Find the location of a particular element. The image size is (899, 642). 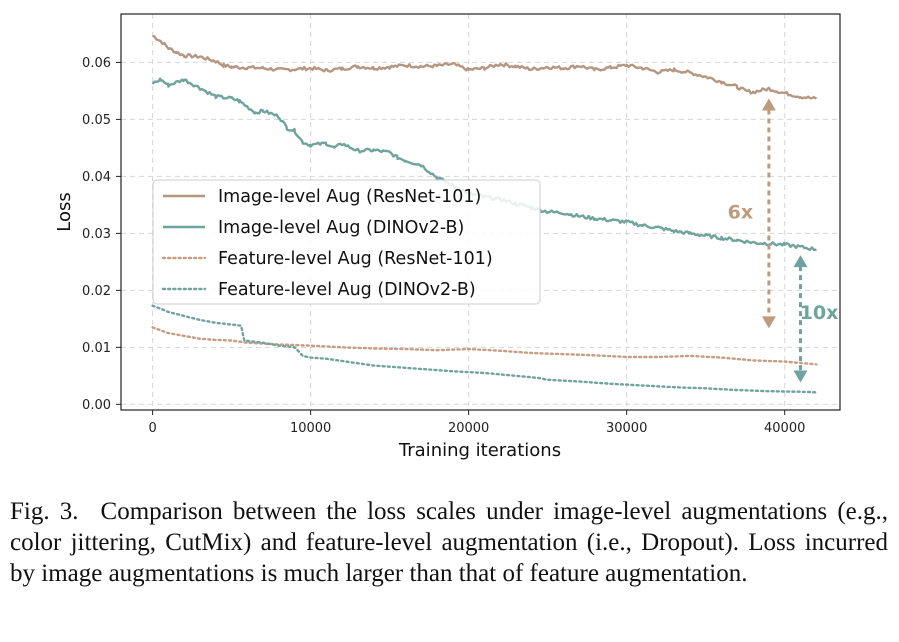

x-tick-label: 20000 is located at coordinates (468, 428).